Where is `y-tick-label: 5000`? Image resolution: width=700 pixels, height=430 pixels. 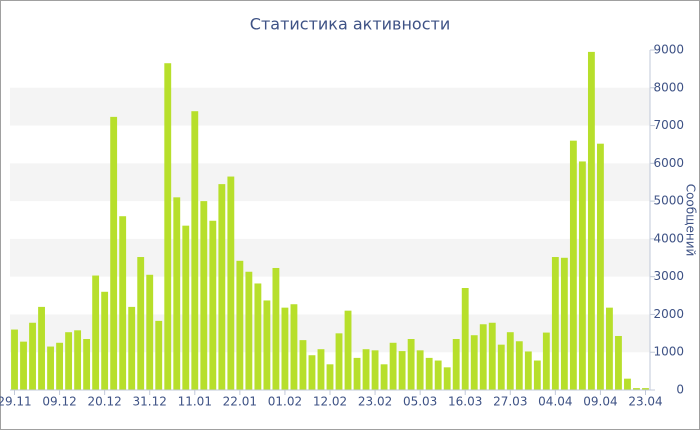 y-tick-label: 5000 is located at coordinates (668, 201).